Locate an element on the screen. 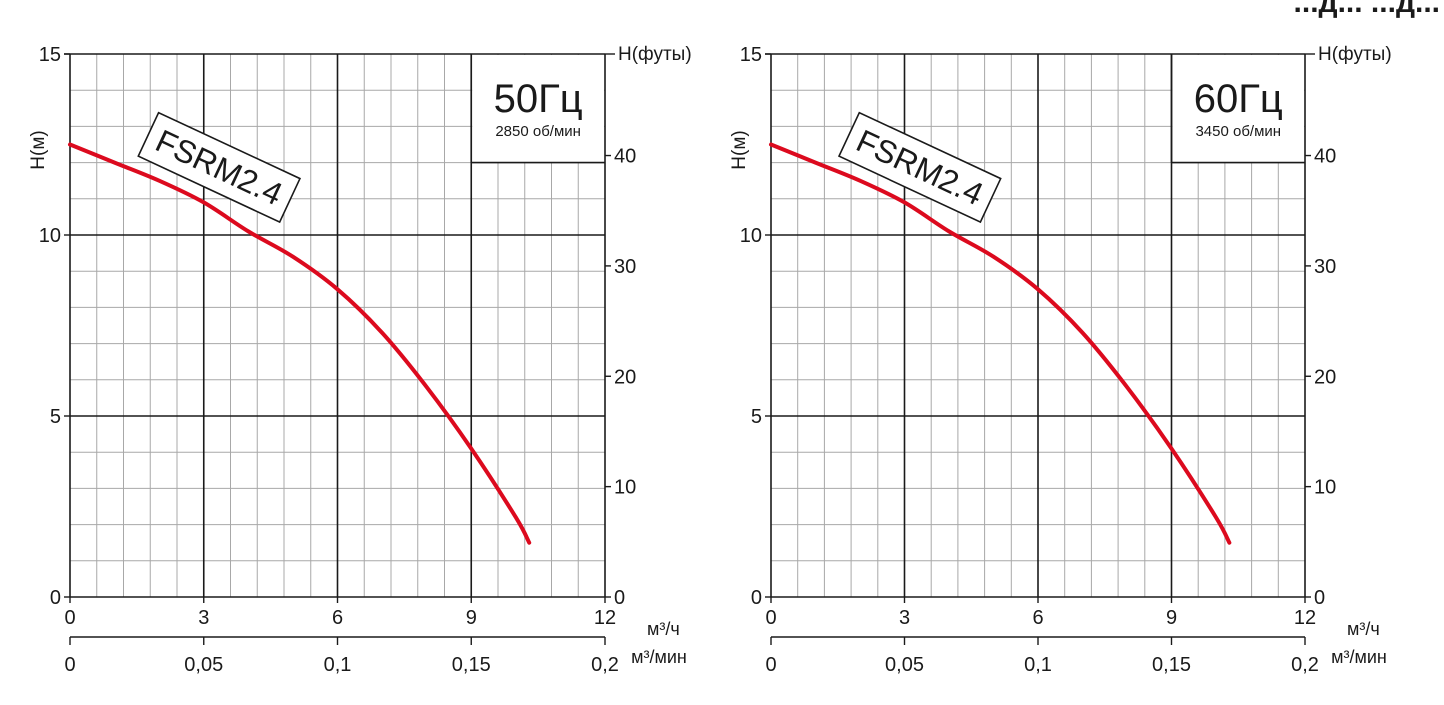 This screenshot has height=705, width=1444. frequency-label: 50Гц is located at coordinates (538, 99).